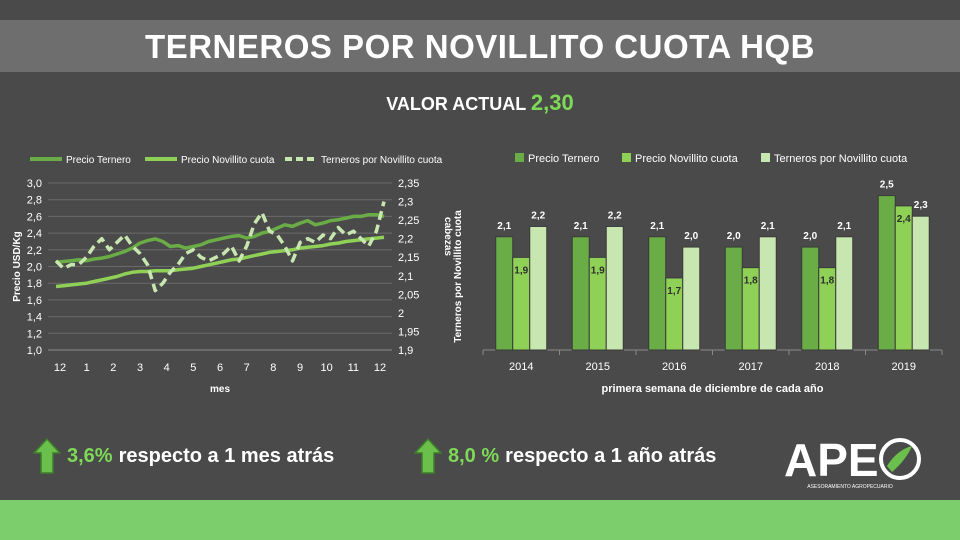 This screenshot has width=960, height=540. Describe the element at coordinates (456, 104) in the screenshot. I see `current-value-label: VALOR ACTUAL` at that location.